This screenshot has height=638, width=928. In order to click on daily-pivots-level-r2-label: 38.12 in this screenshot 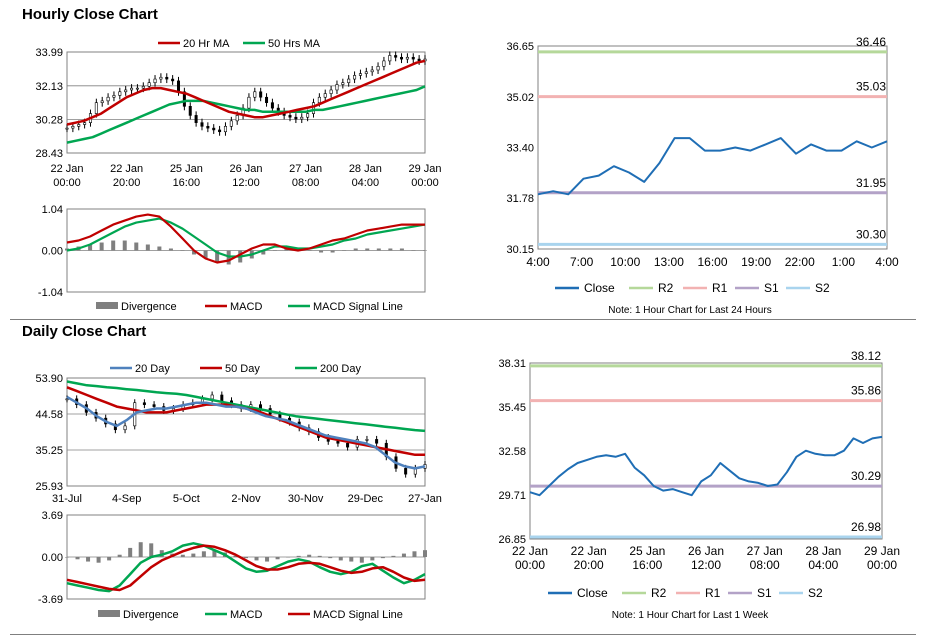, I will do `click(866, 356)`.